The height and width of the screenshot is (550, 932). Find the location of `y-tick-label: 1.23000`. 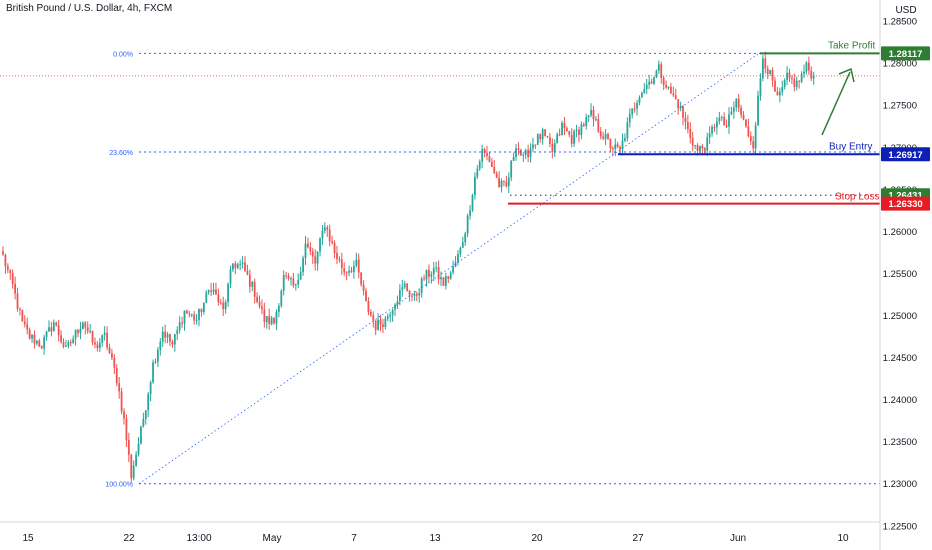

y-tick-label: 1.23000 is located at coordinates (900, 484).